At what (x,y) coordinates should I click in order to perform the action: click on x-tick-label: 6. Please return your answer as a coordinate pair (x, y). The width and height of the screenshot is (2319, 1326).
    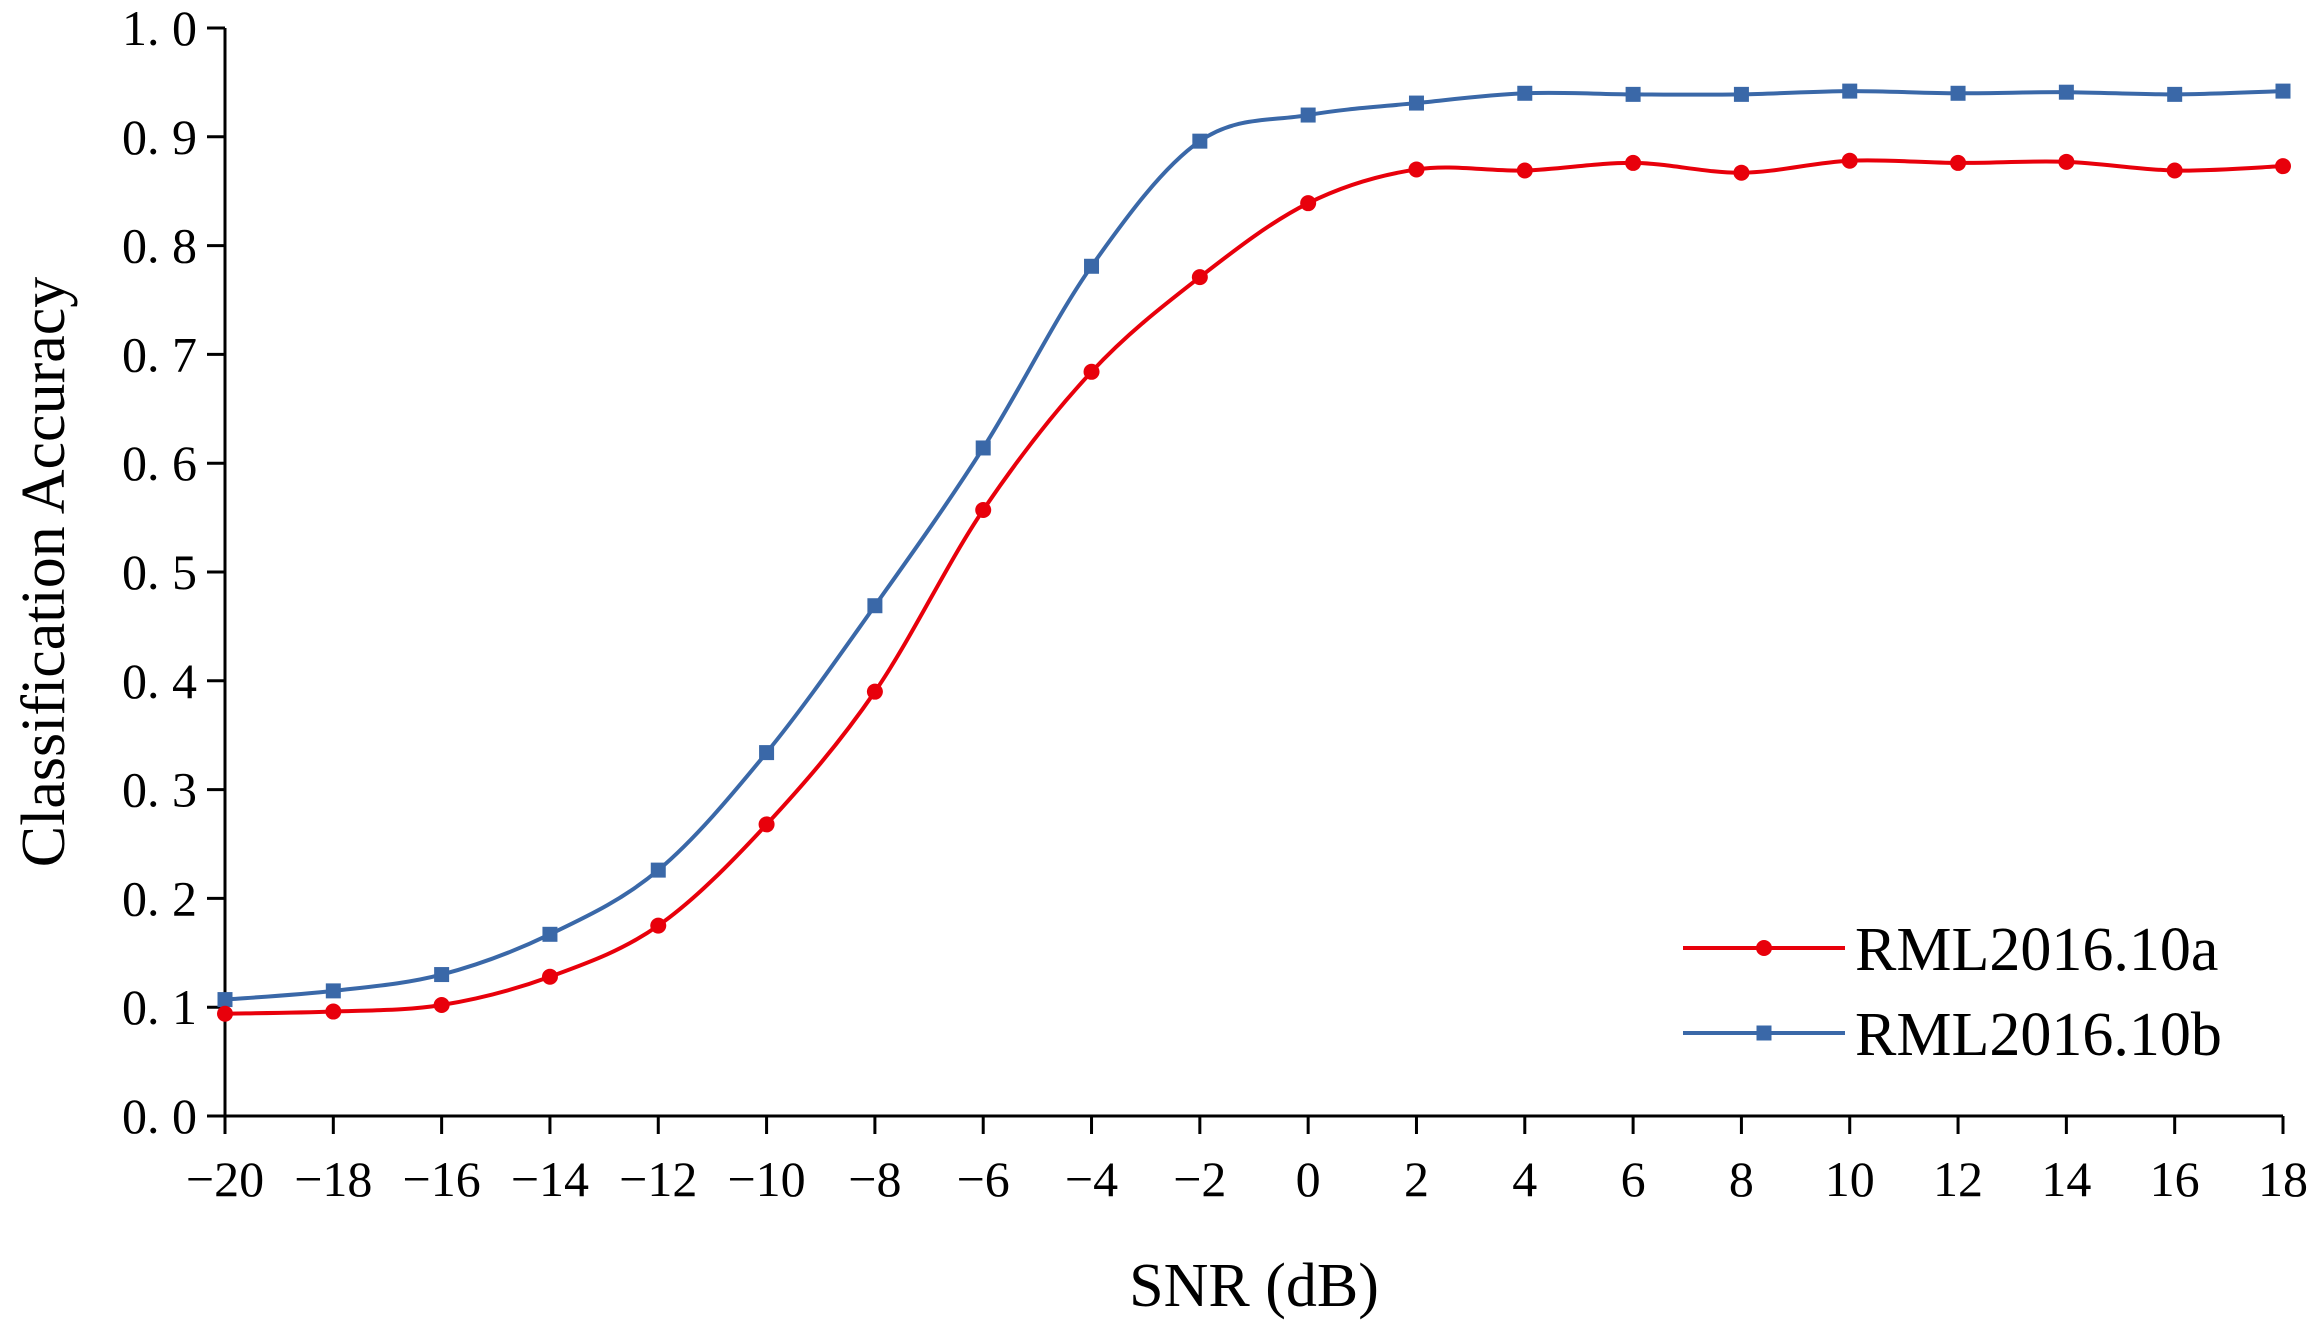
    Looking at the image, I should click on (1633, 1179).